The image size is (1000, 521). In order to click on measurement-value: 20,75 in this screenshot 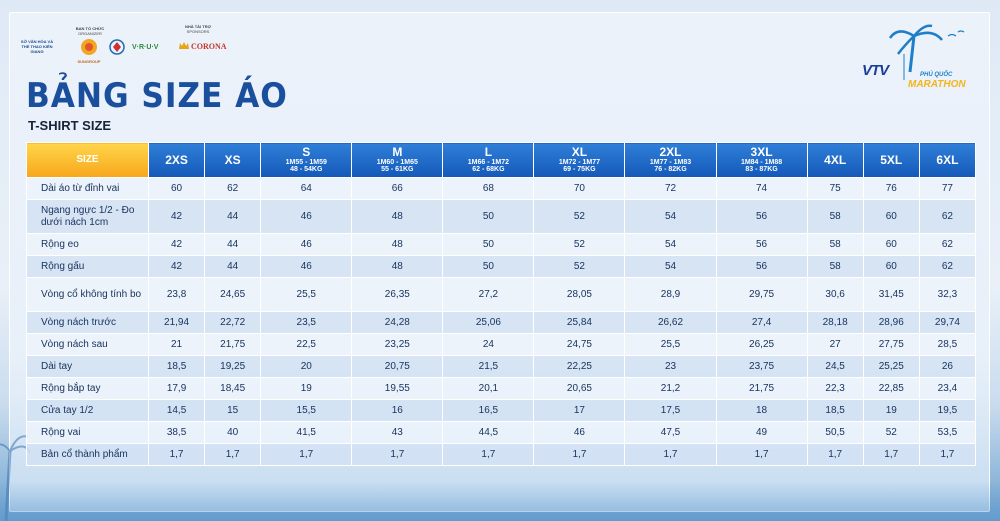, I will do `click(397, 366)`.